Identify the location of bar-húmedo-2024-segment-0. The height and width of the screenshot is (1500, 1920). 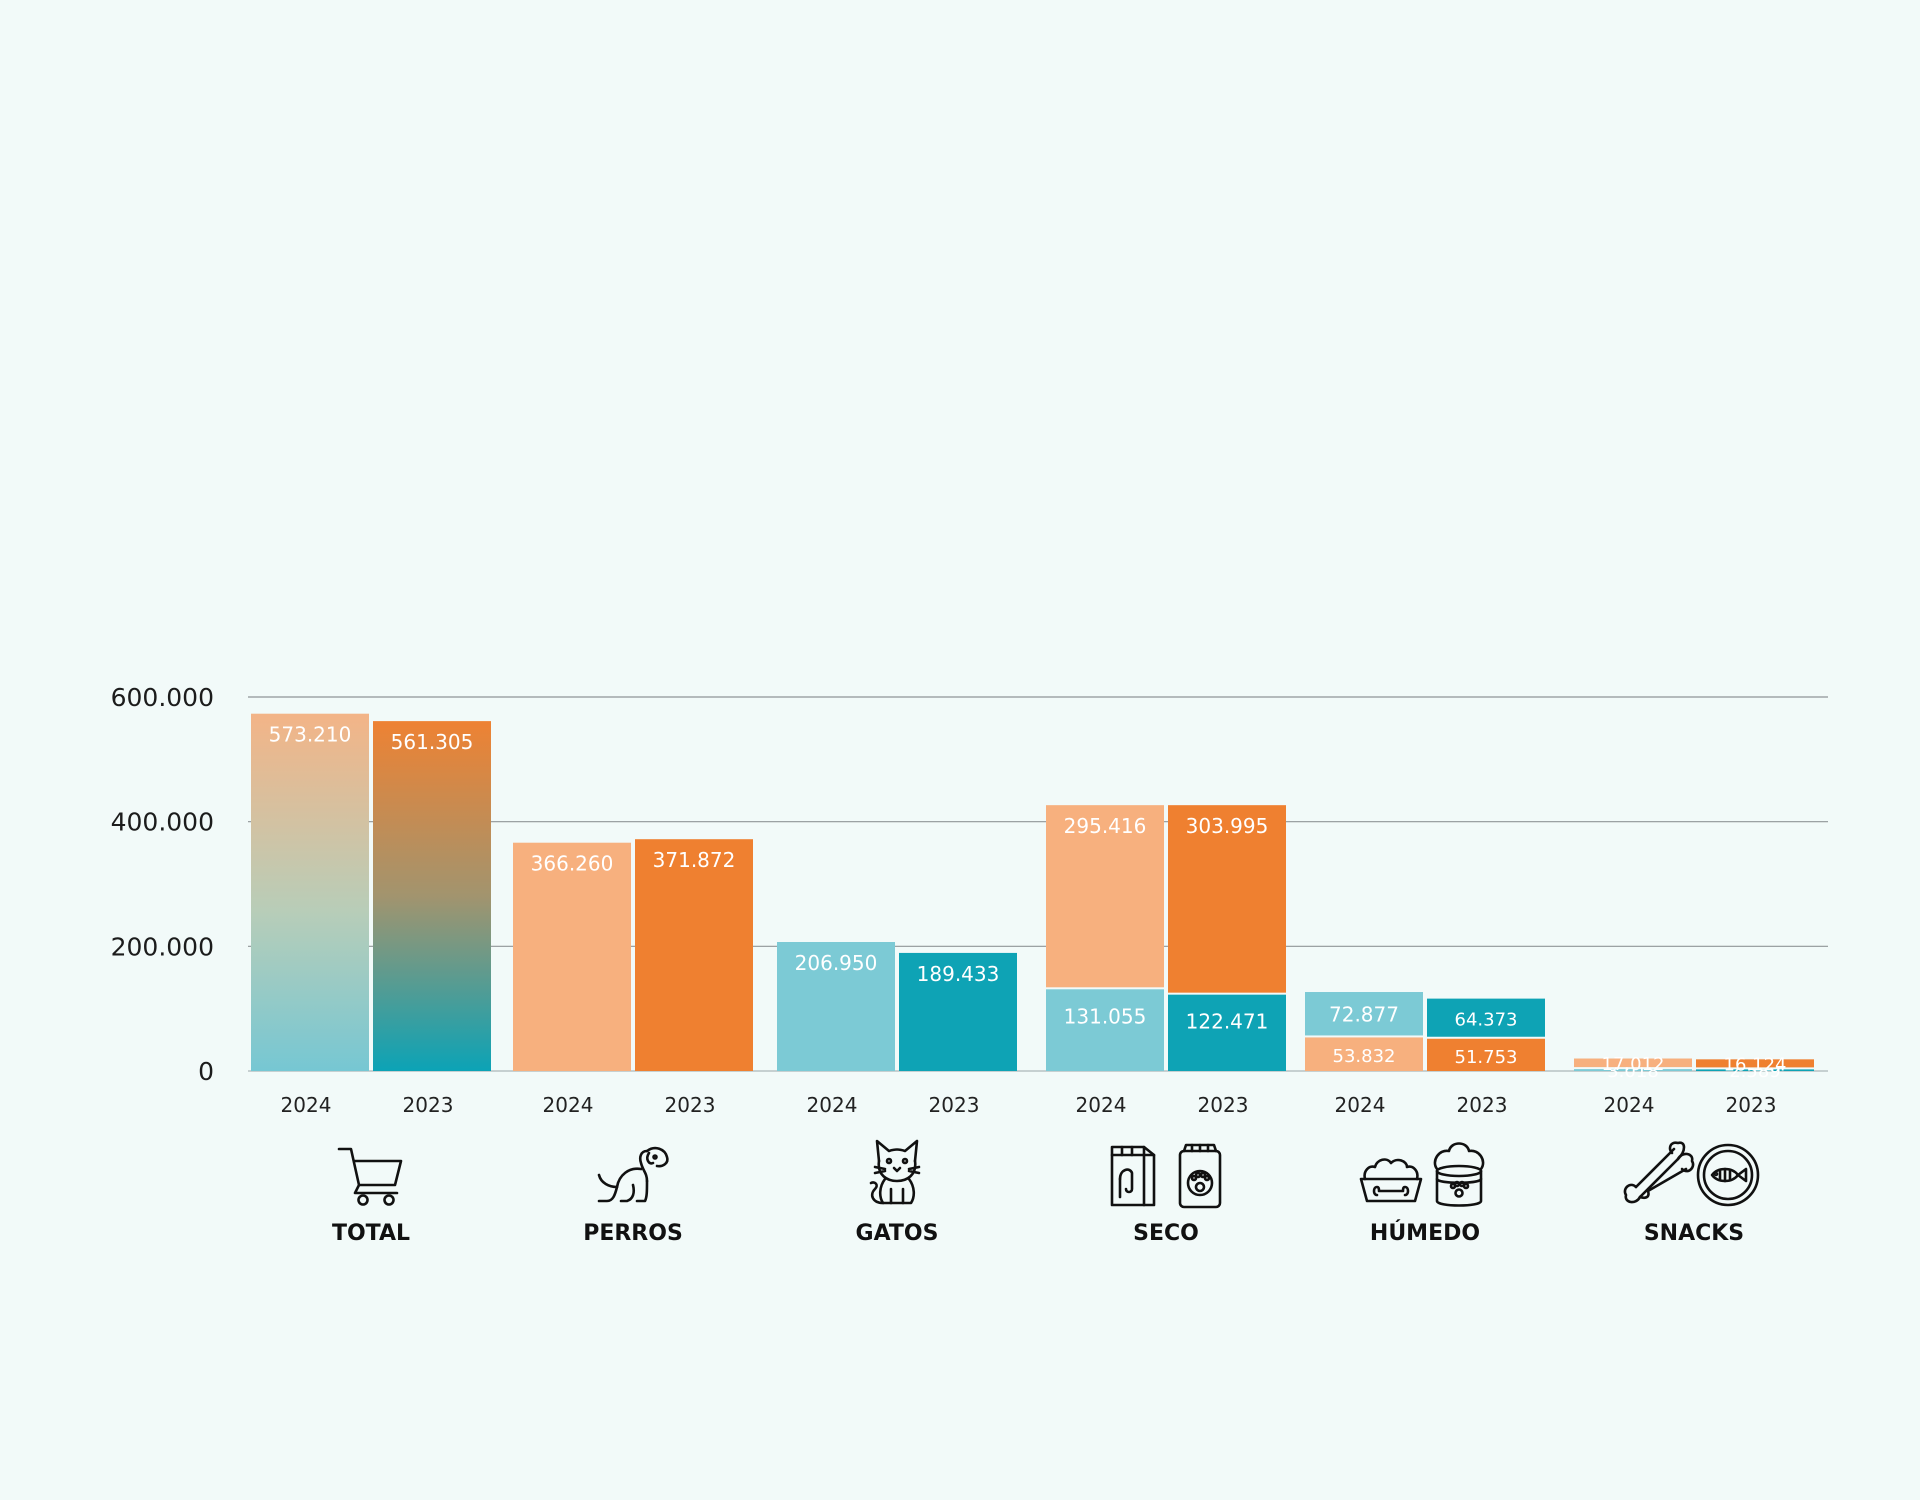
(1364, 1054).